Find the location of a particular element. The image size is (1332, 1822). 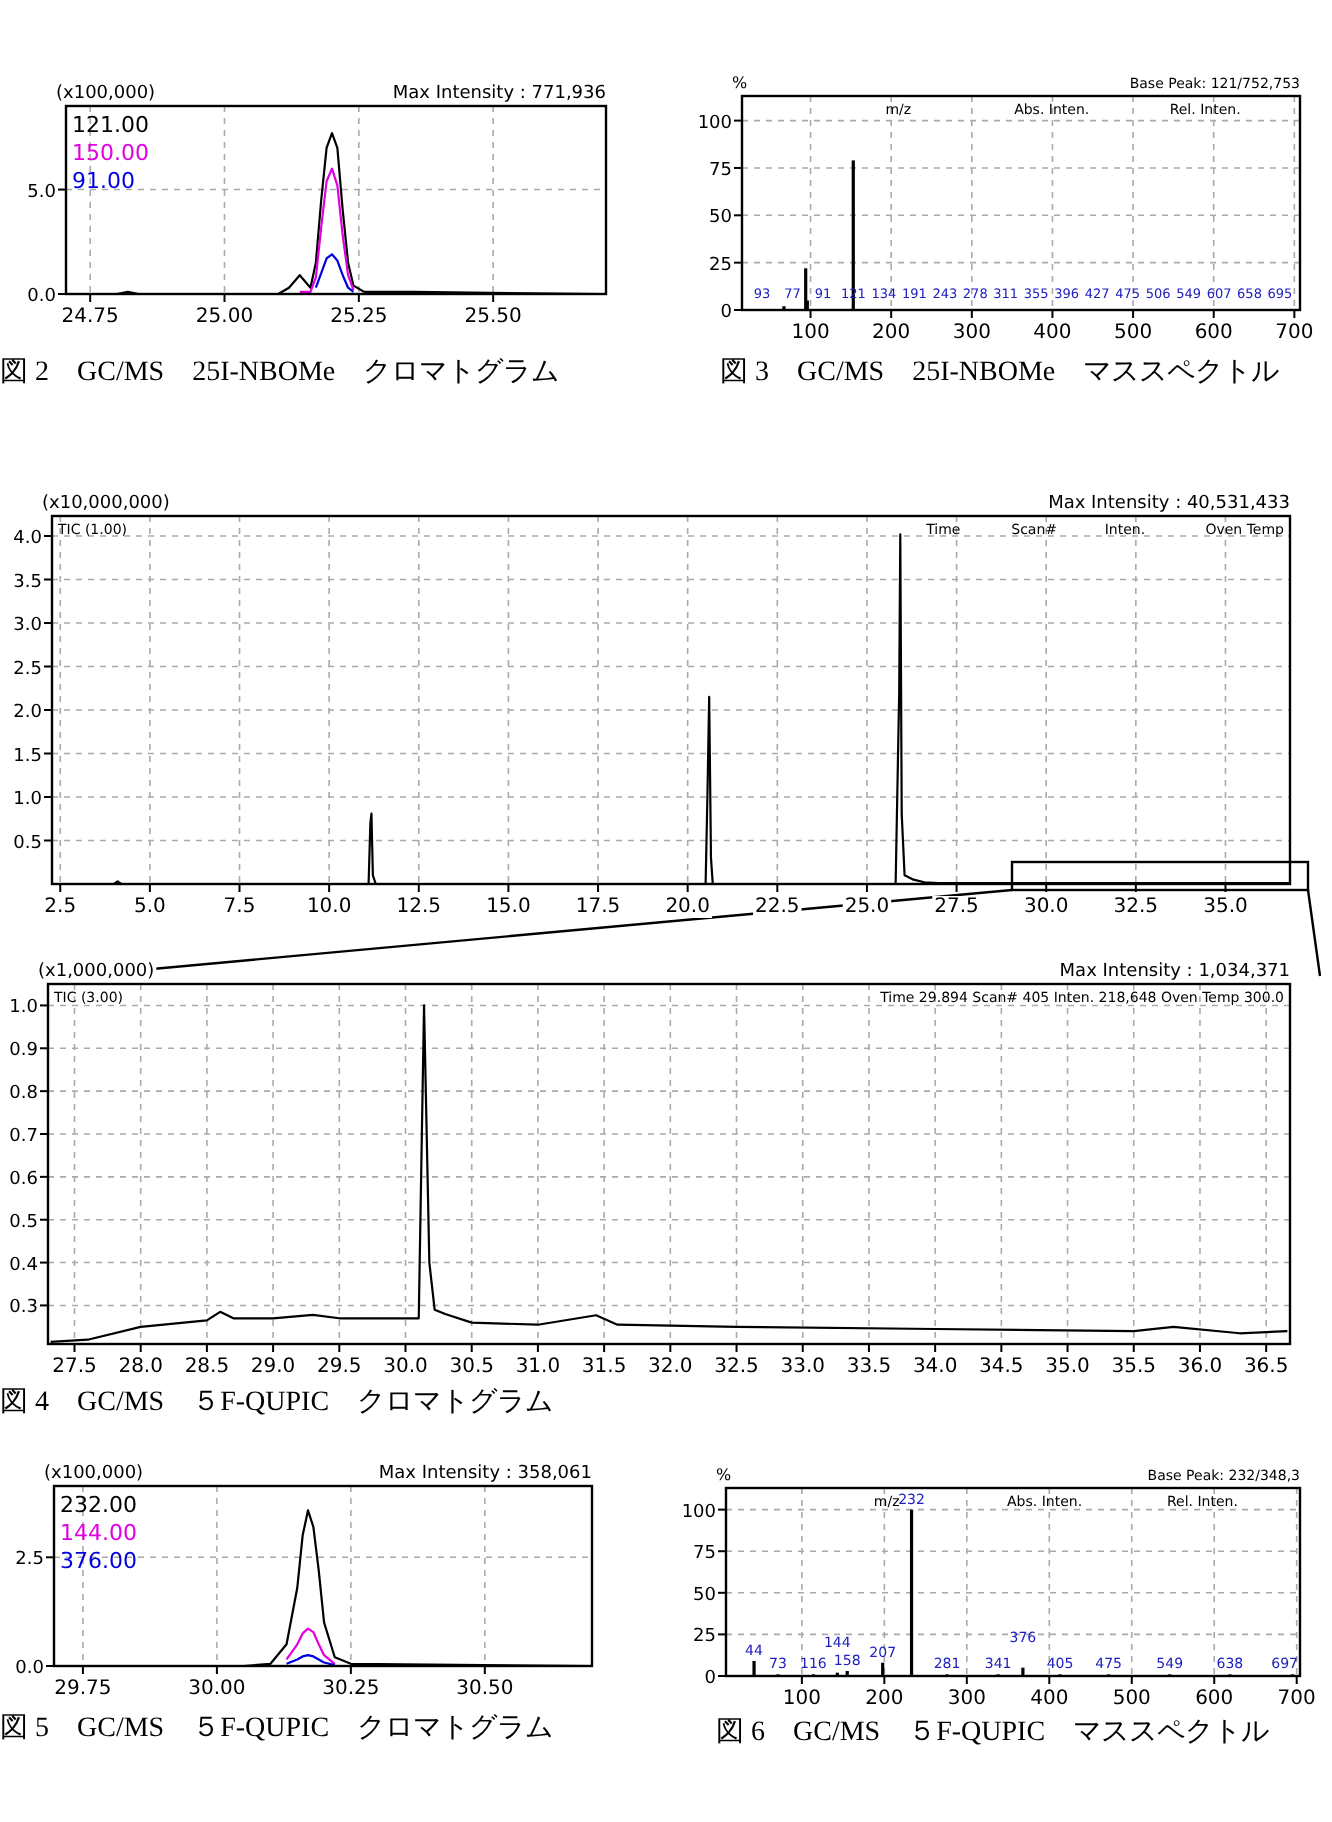

text: 図 6 GC/MS ５F-QUPIC マススペクトル is located at coordinates (993, 1733).